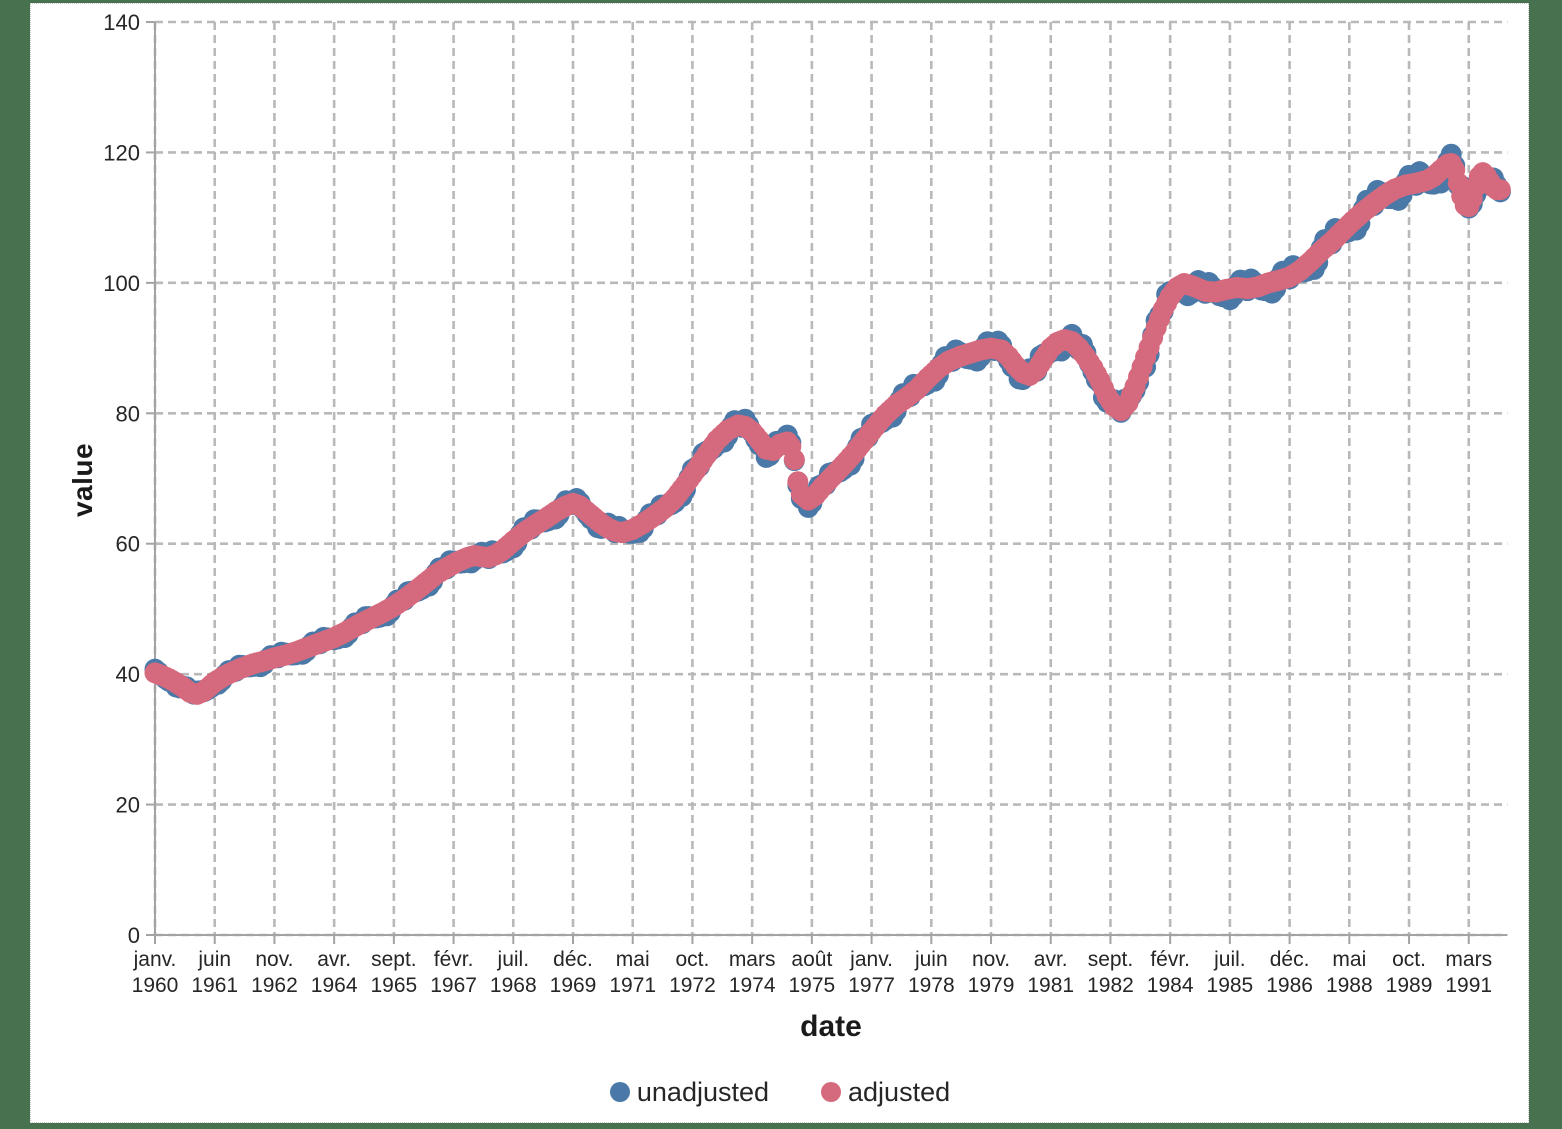  I want to click on svg-text: 1967, so click(453, 985).